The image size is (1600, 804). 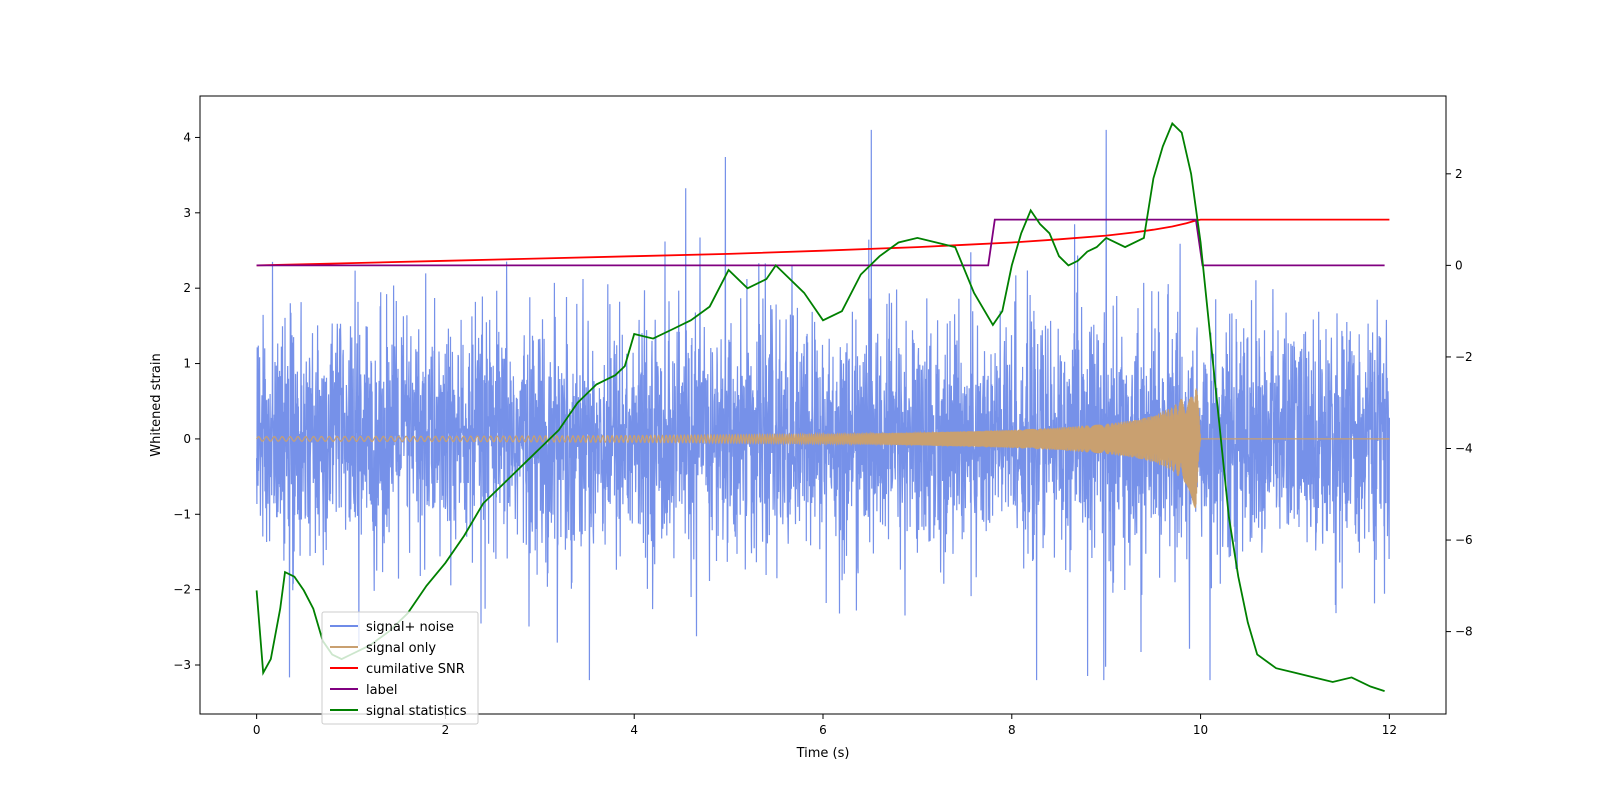 What do you see at coordinates (416, 711) in the screenshot?
I see `legend-label-stat: signal statistics` at bounding box center [416, 711].